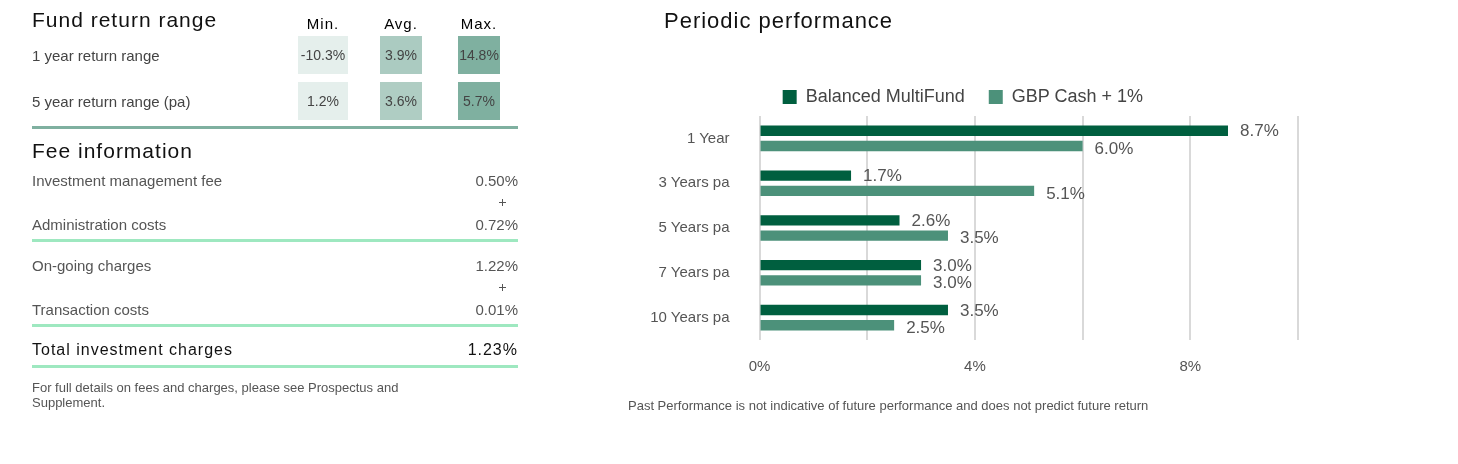  Describe the element at coordinates (479, 55) in the screenshot. I see `data-label: 14.8%` at that location.